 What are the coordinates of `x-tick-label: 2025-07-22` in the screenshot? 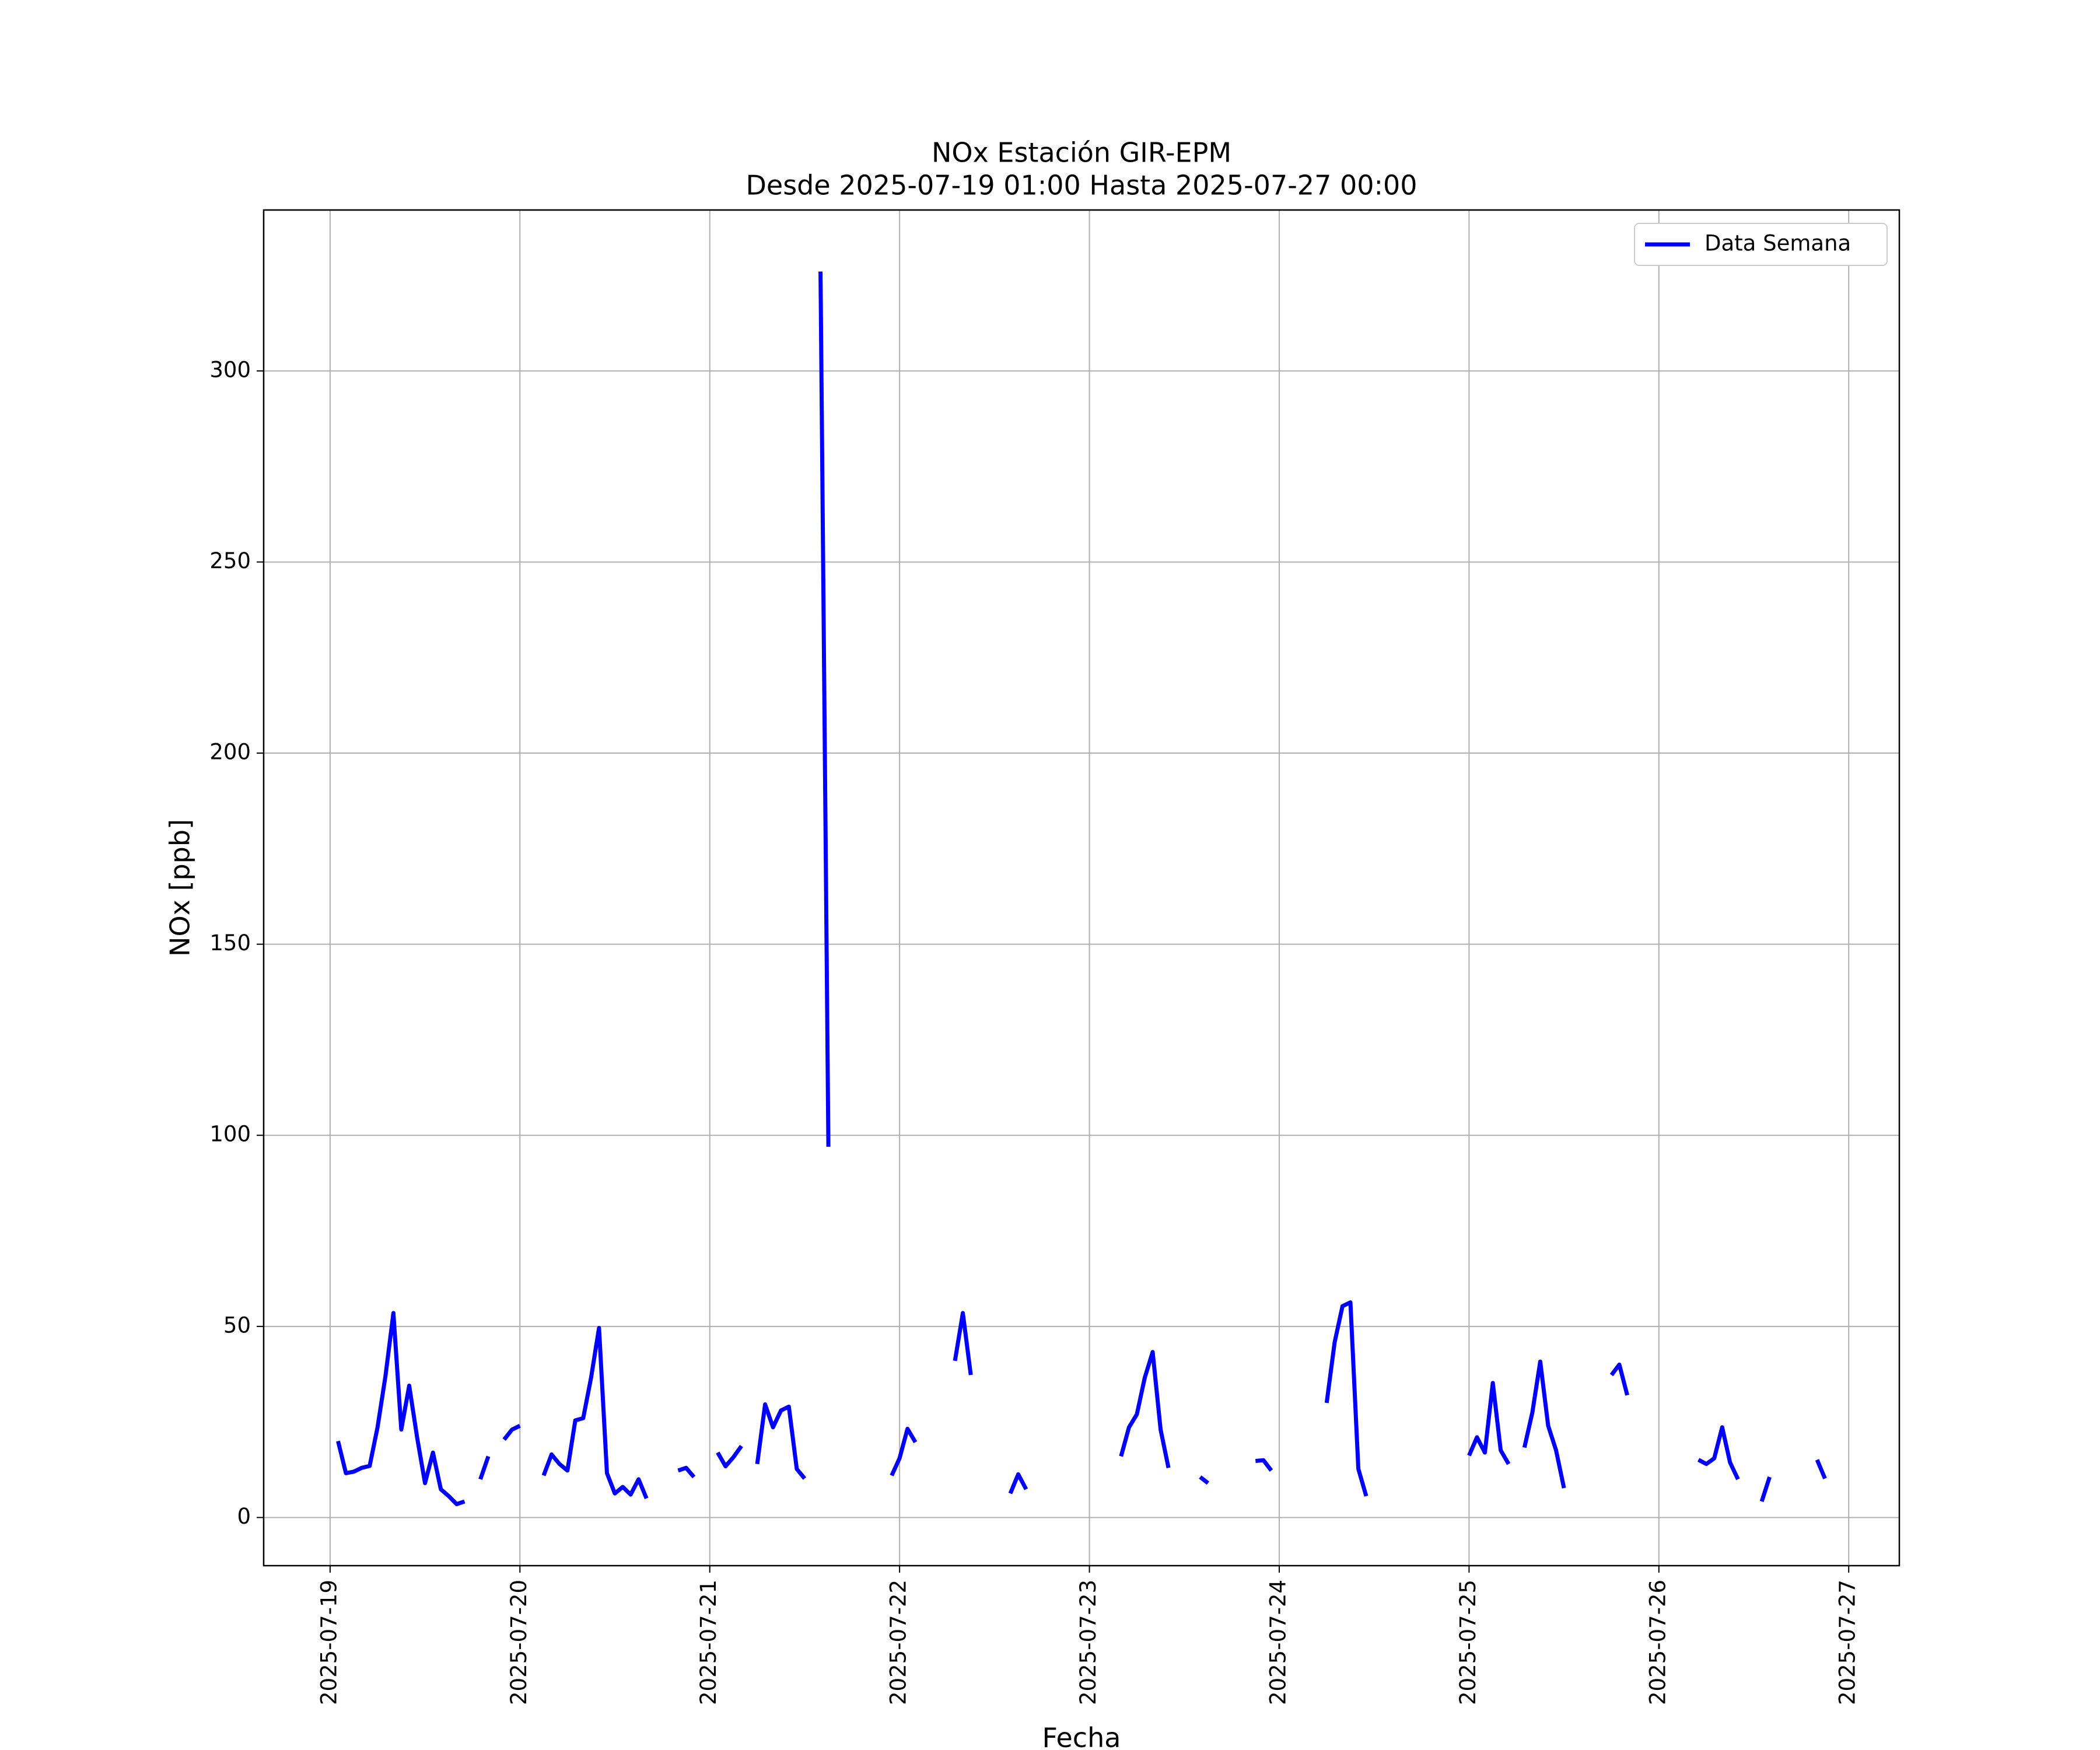 It's located at (898, 1643).